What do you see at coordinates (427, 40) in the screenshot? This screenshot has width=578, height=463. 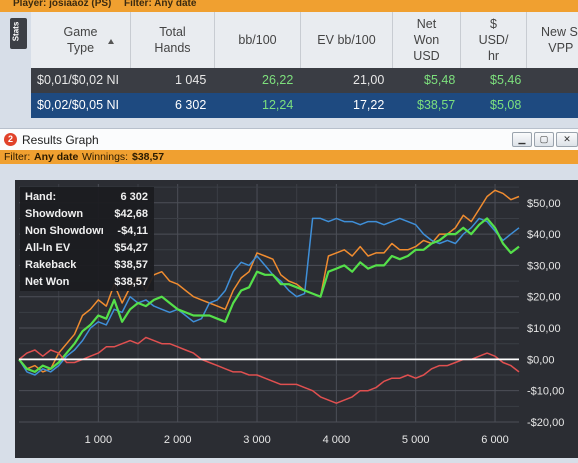 I see `col-net-won-usd: Net Won USD` at bounding box center [427, 40].